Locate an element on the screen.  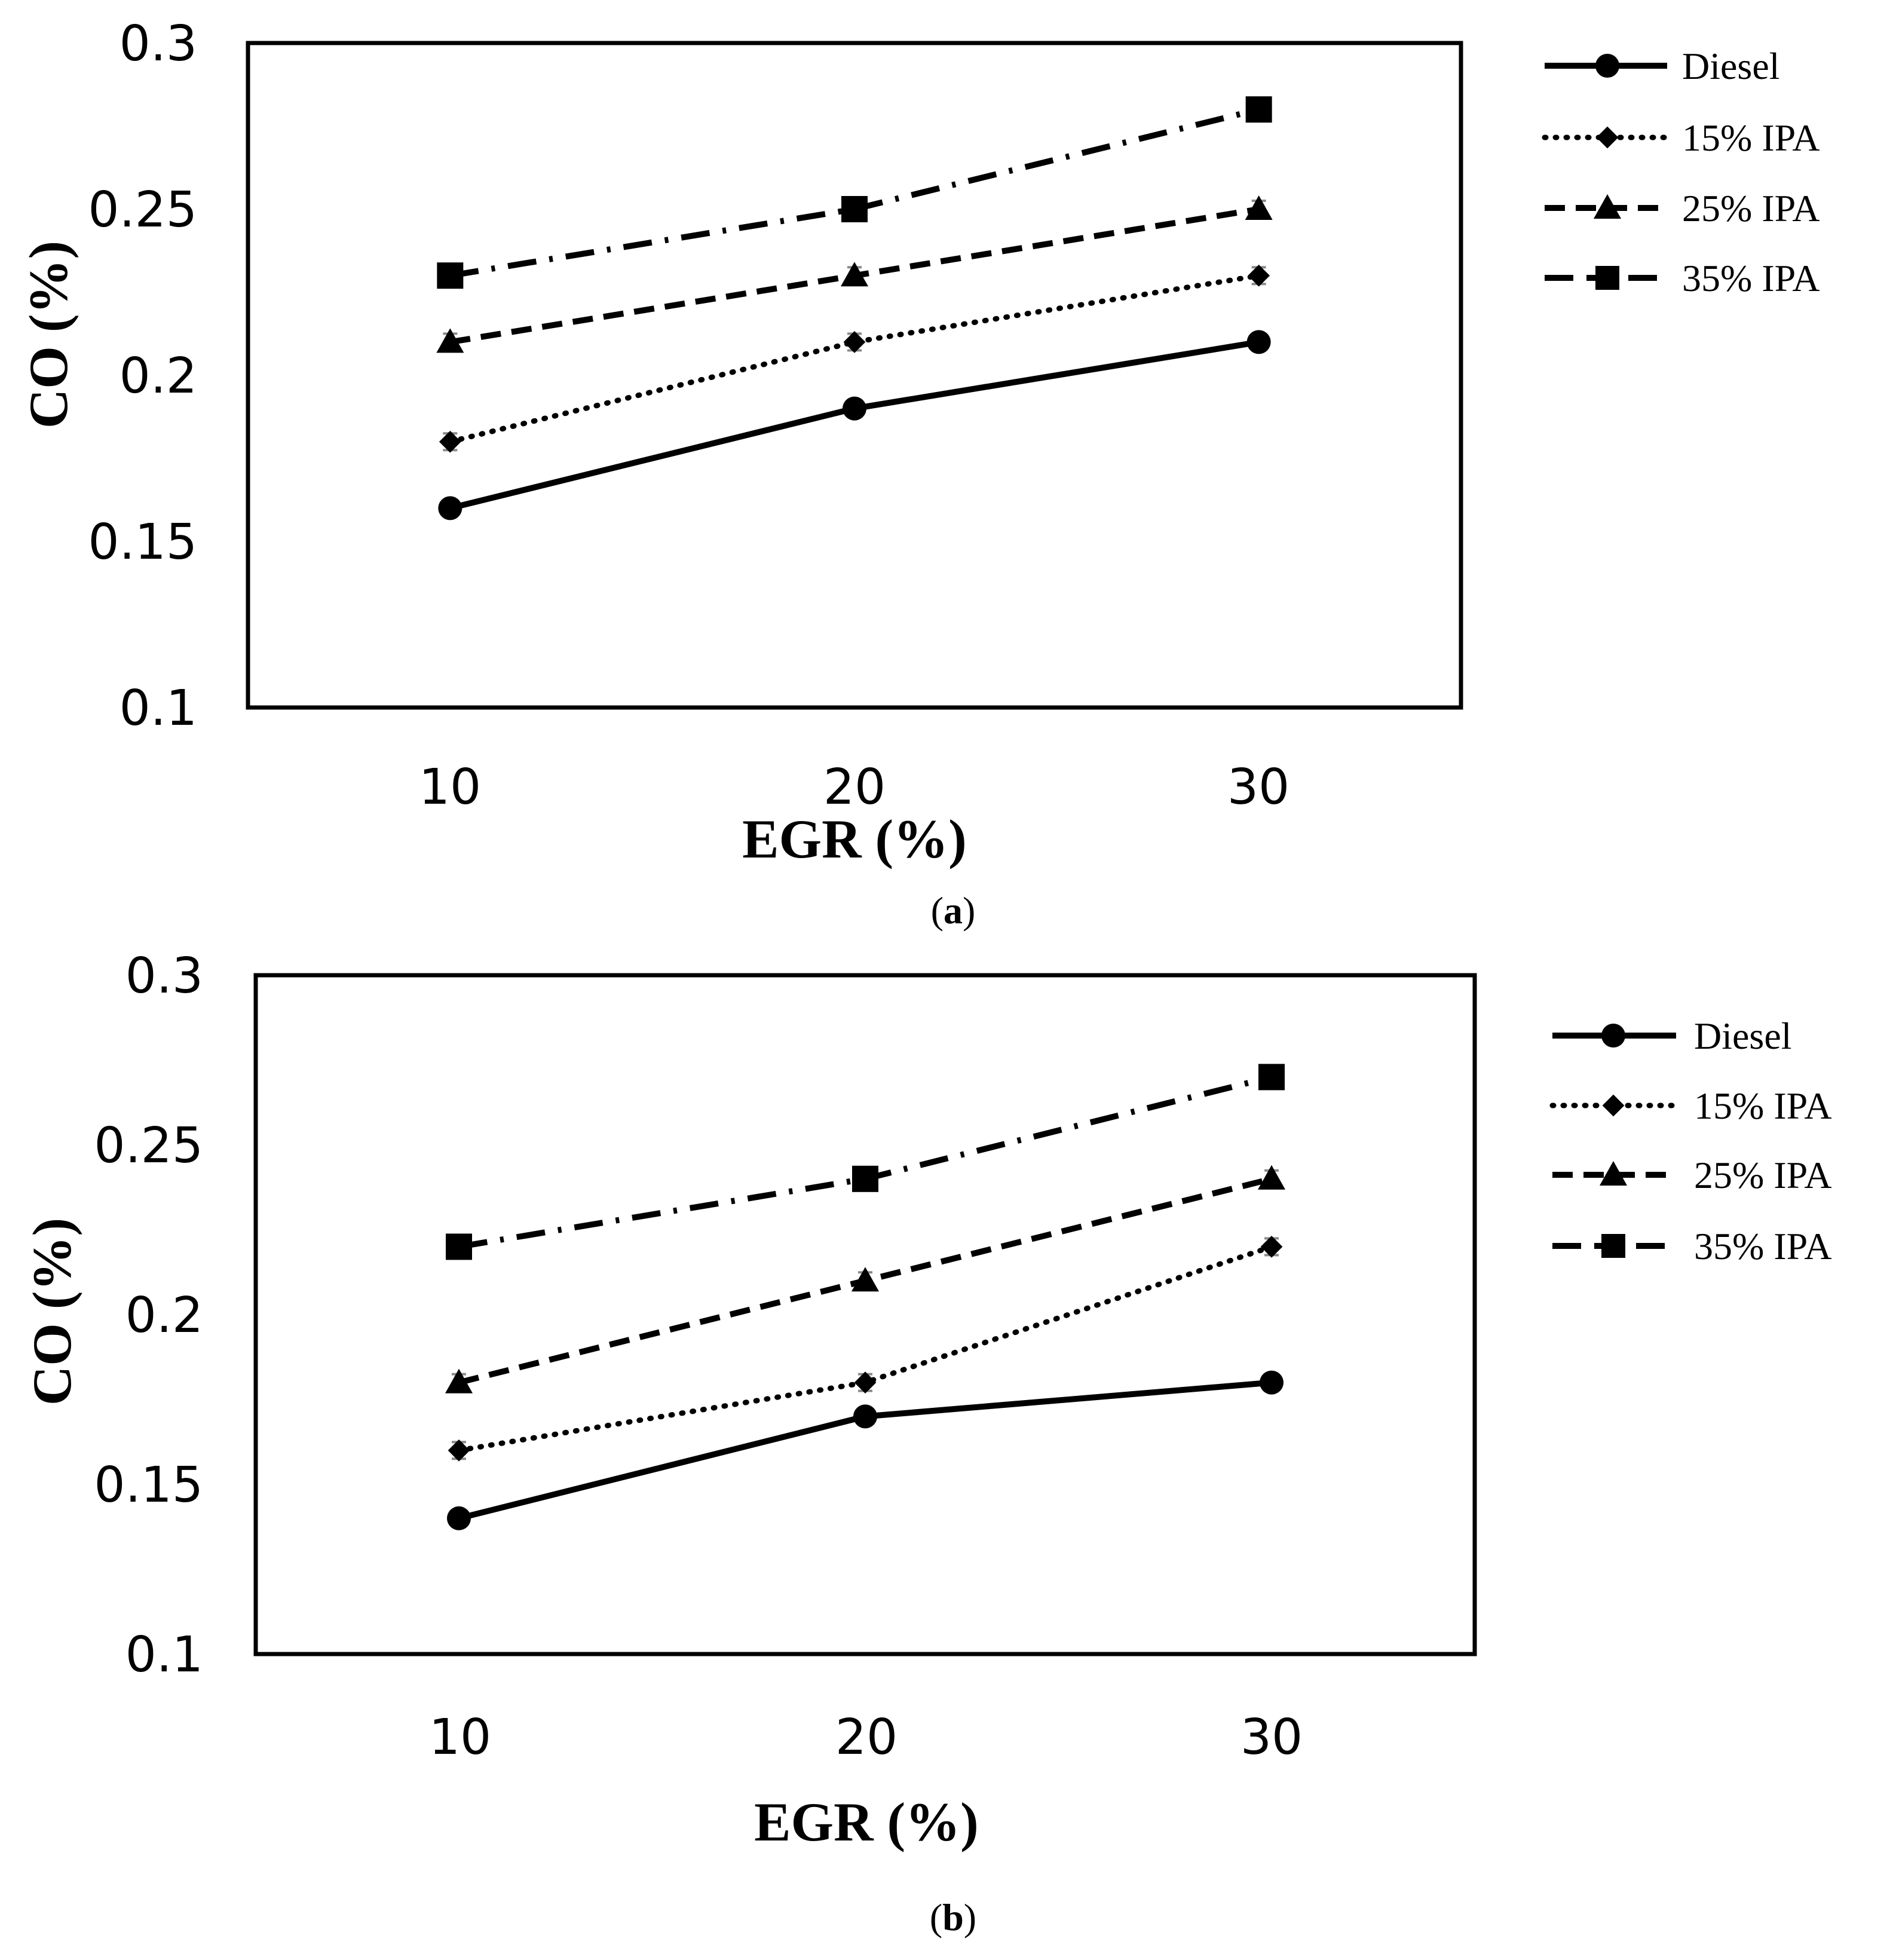
panel-caption: (a) is located at coordinates (953, 910).